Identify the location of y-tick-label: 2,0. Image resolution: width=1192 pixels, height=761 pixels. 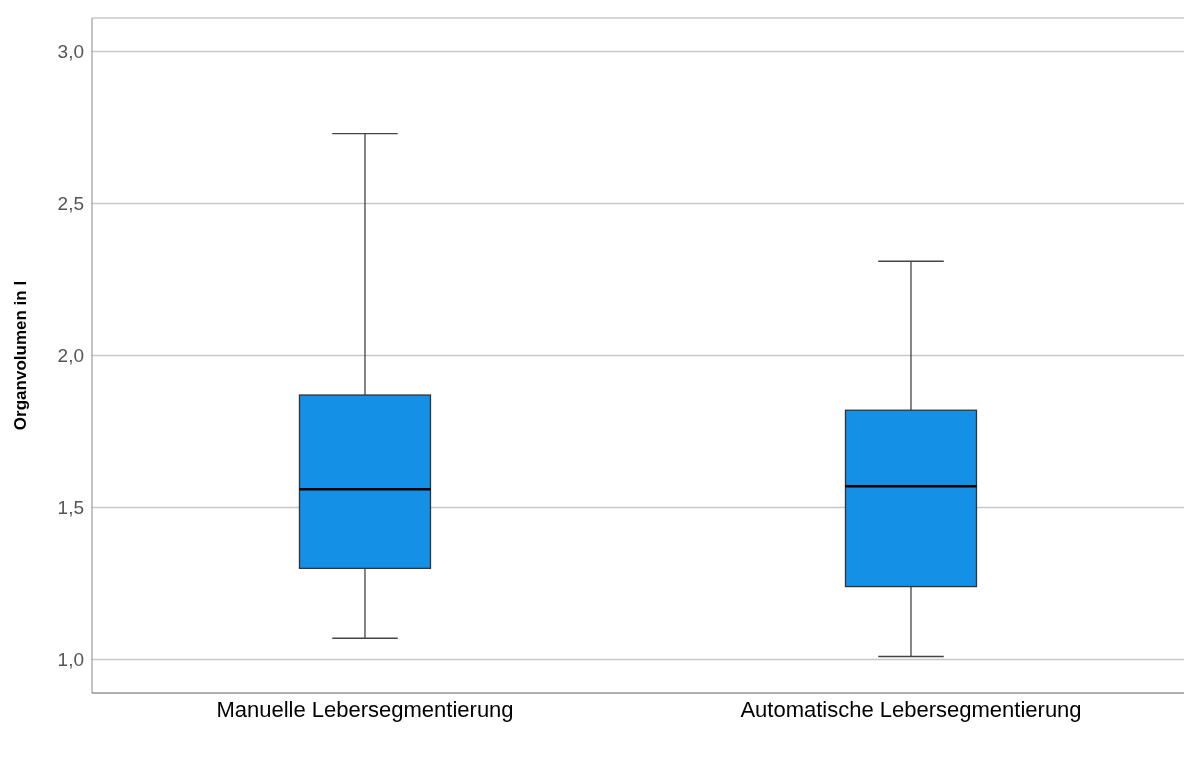
(70, 356).